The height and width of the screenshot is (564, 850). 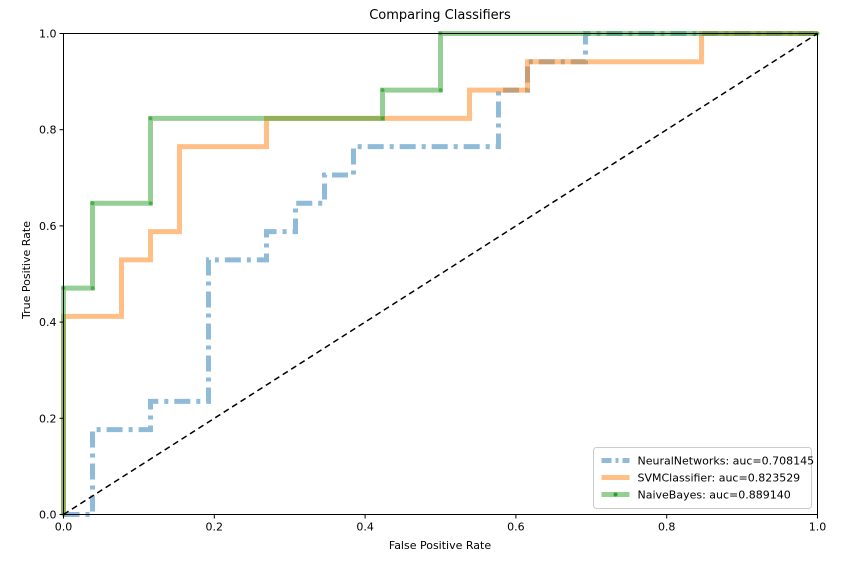 What do you see at coordinates (48, 34) in the screenshot?
I see `y-tick-label: 1.0` at bounding box center [48, 34].